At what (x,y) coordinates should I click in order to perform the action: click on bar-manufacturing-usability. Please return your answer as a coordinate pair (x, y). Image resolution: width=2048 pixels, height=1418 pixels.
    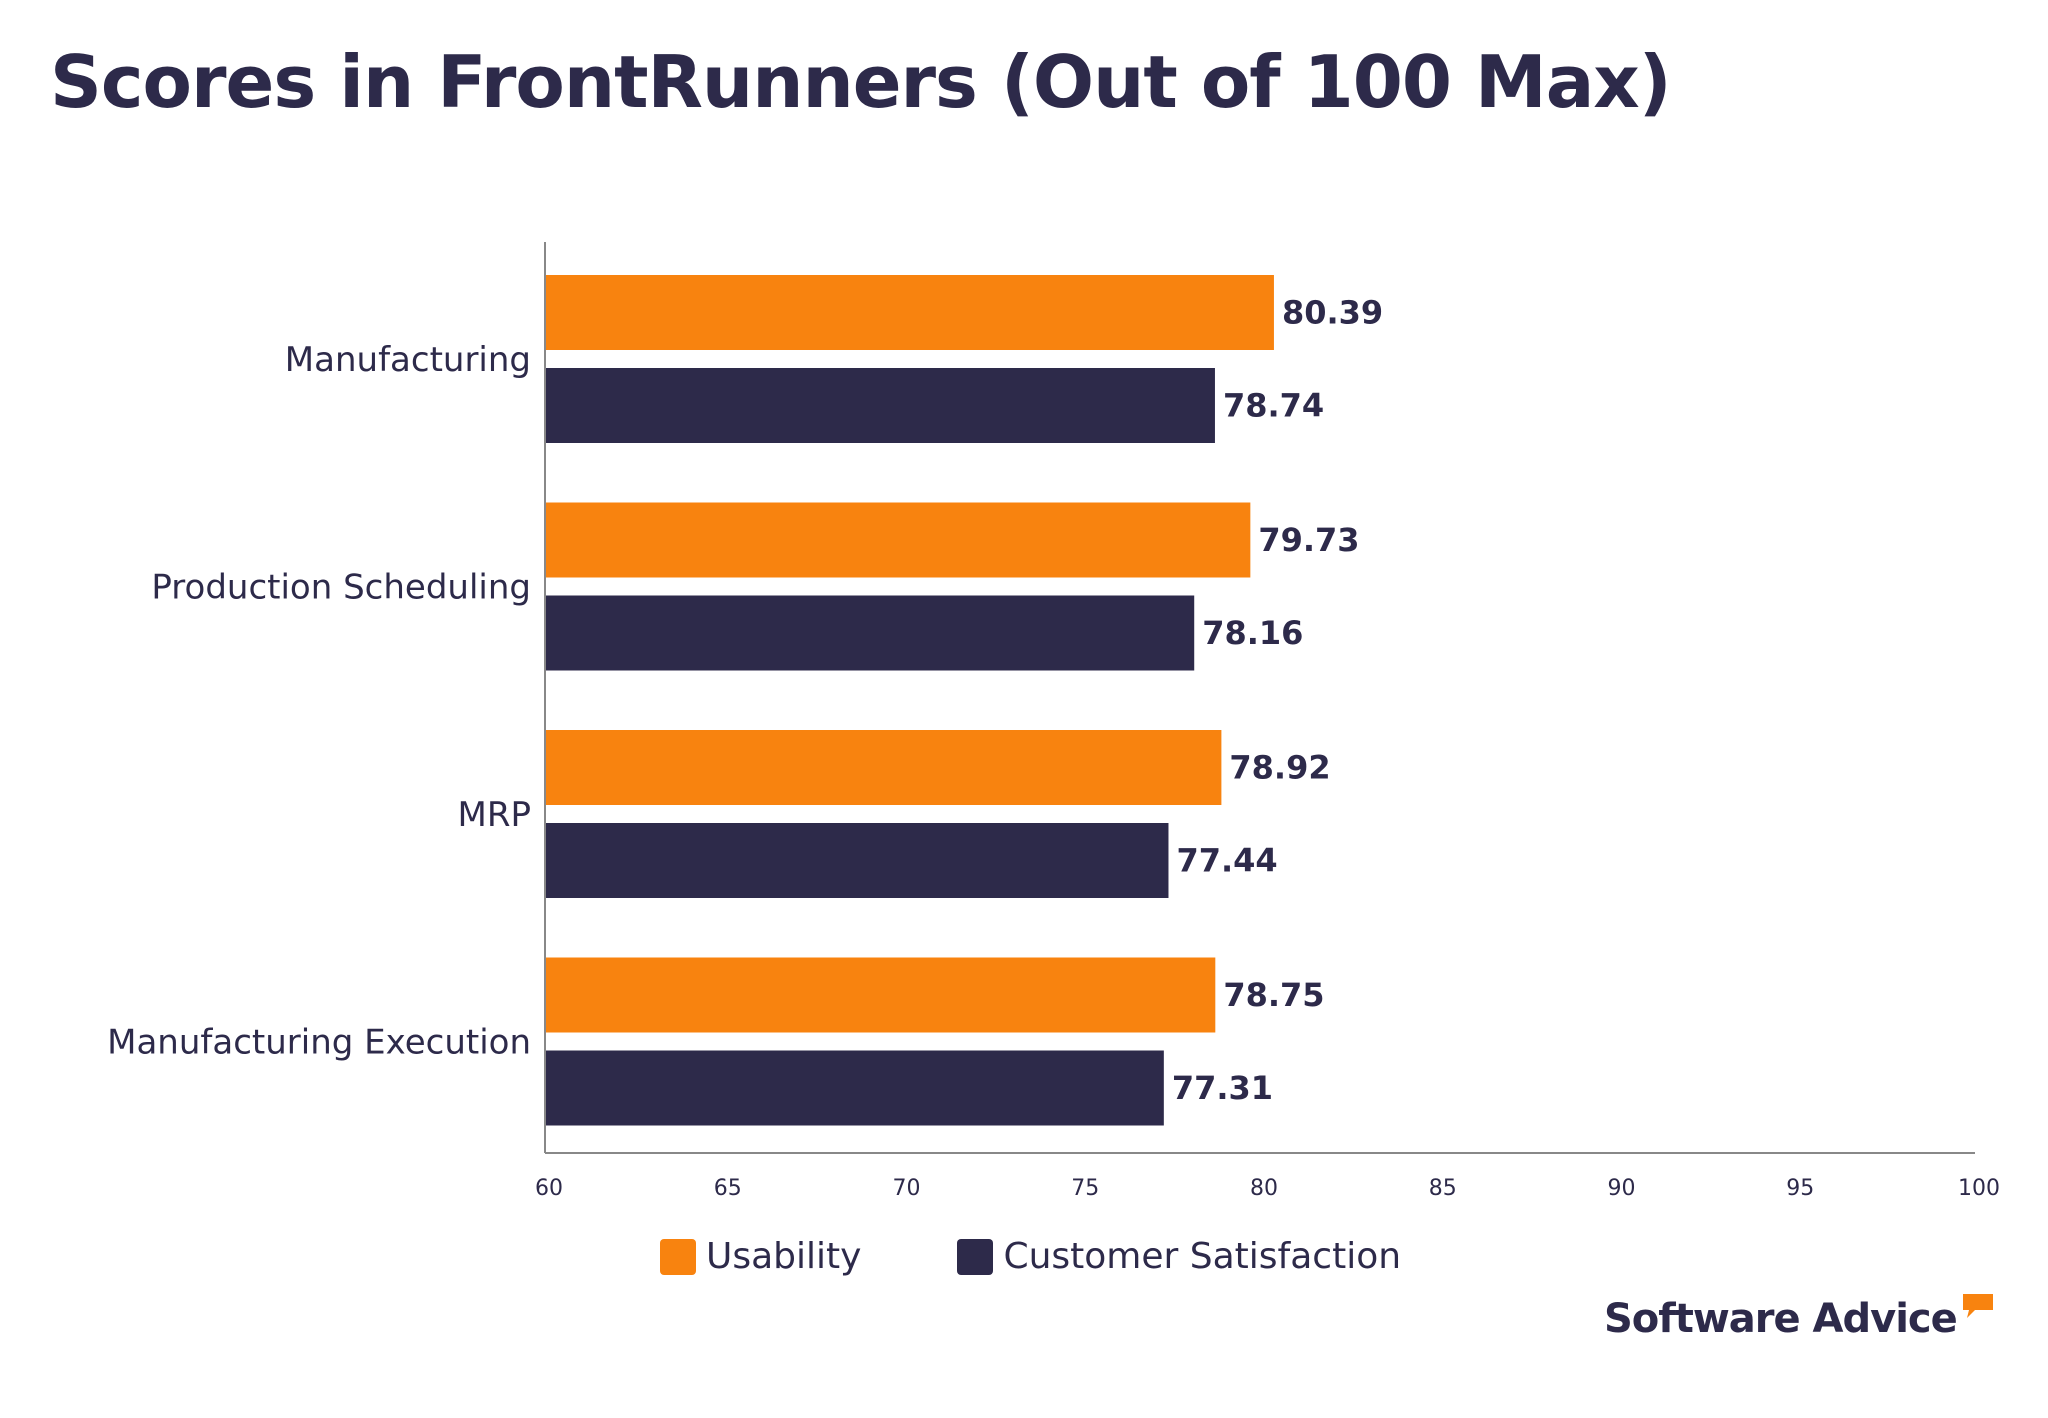
    Looking at the image, I should click on (910, 312).